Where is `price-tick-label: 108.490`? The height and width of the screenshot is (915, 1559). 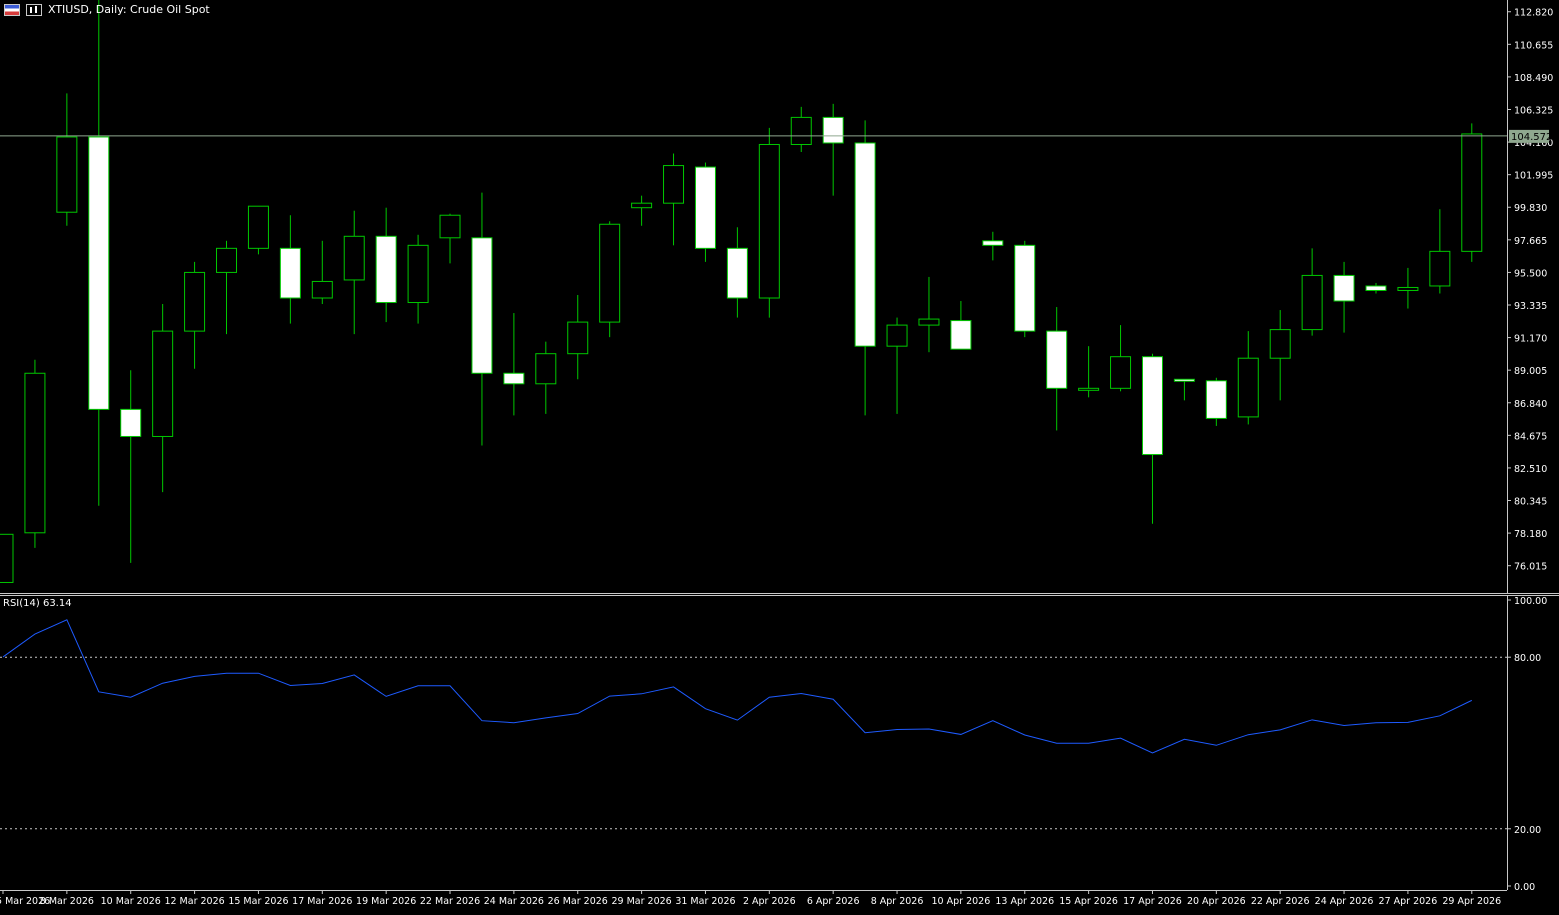 price-tick-label: 108.490 is located at coordinates (1533, 78).